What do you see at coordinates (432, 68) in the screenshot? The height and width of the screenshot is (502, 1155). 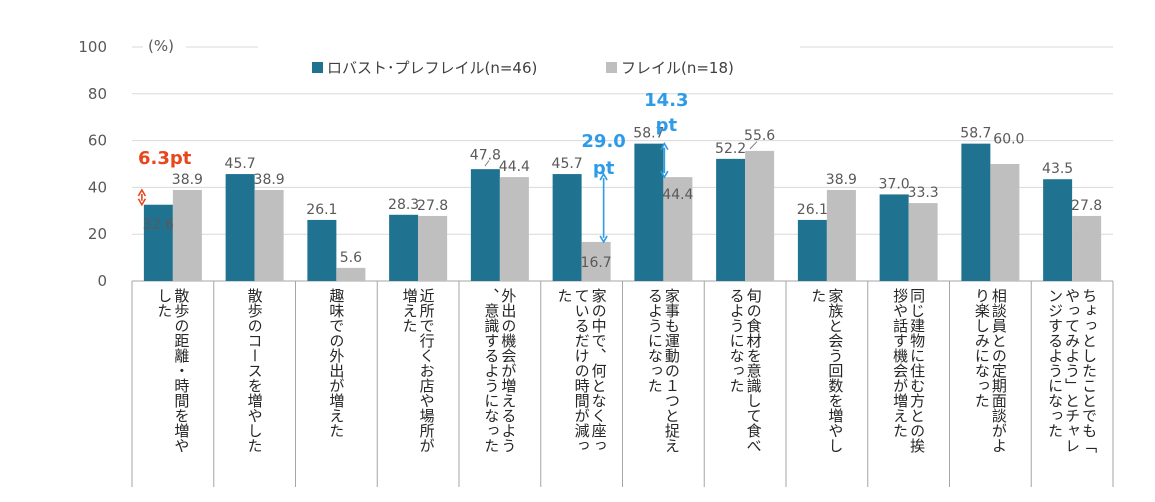 I see `legend-label-robust: ロバスト･プレフレイル(n=46)` at bounding box center [432, 68].